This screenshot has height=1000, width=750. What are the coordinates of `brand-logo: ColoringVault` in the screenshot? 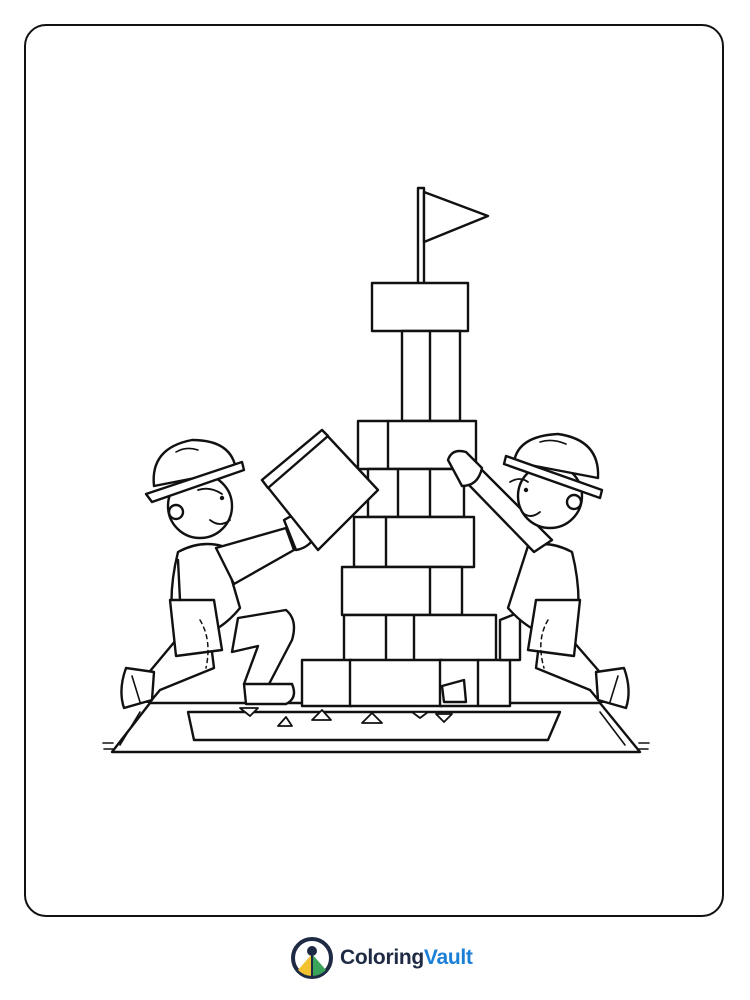 It's located at (381, 958).